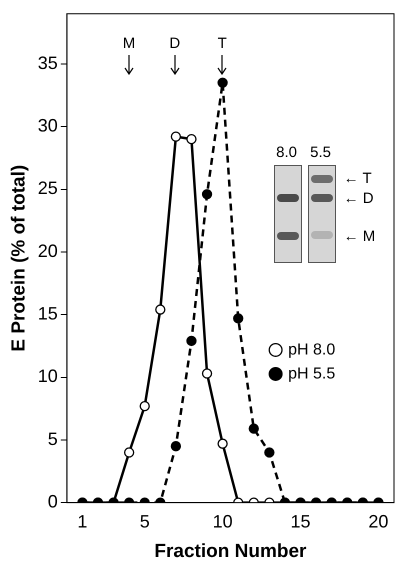 The height and width of the screenshot is (571, 400). I want to click on legend-label: pH 8.0, so click(312, 349).